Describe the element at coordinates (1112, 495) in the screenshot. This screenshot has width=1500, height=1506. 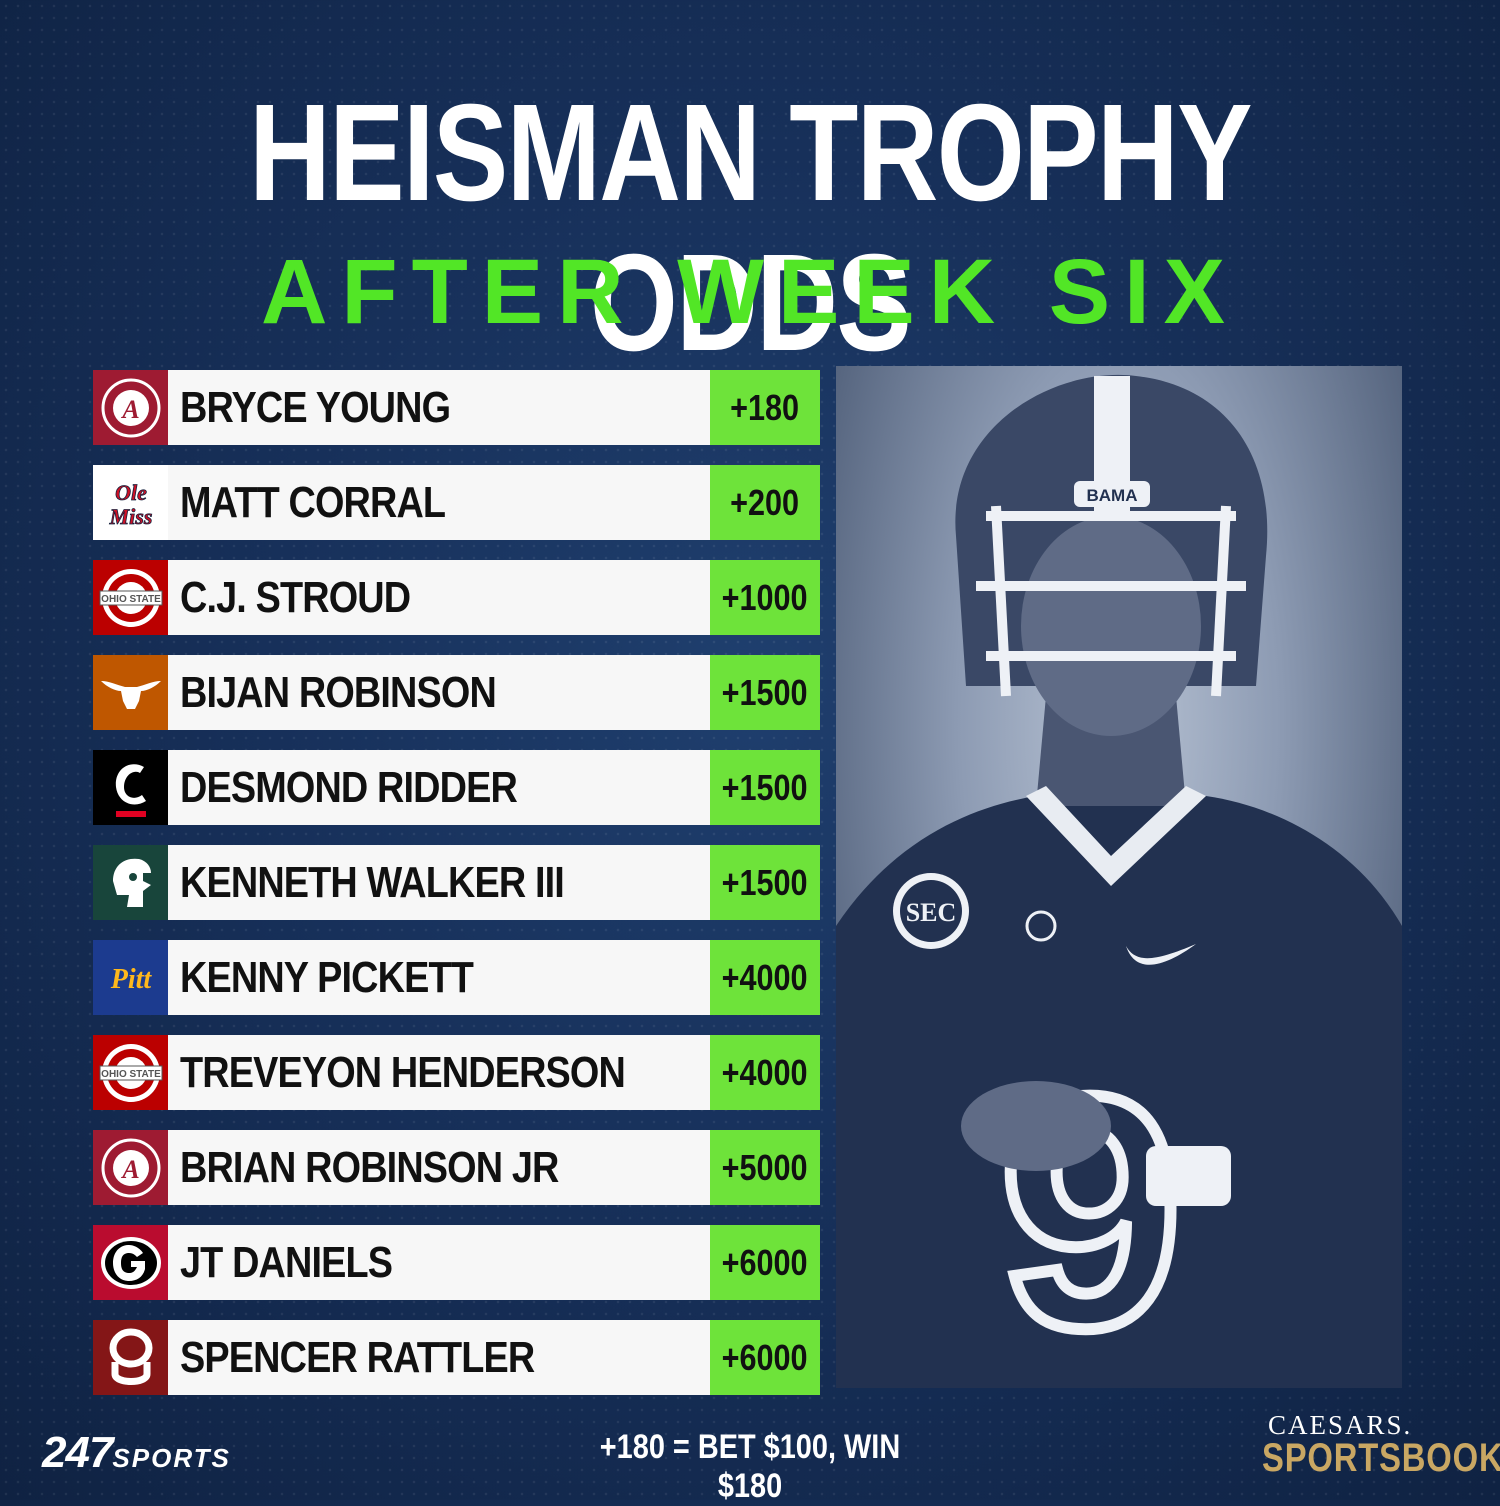
I see `helmet-text: BAMA` at that location.